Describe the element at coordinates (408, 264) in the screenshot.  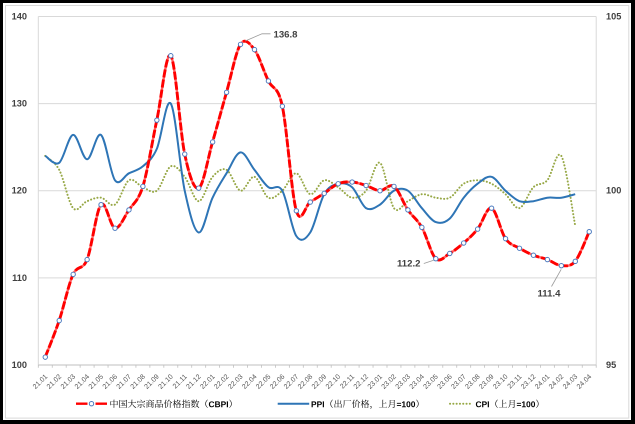
I see `svg-text: 112.2` at that location.